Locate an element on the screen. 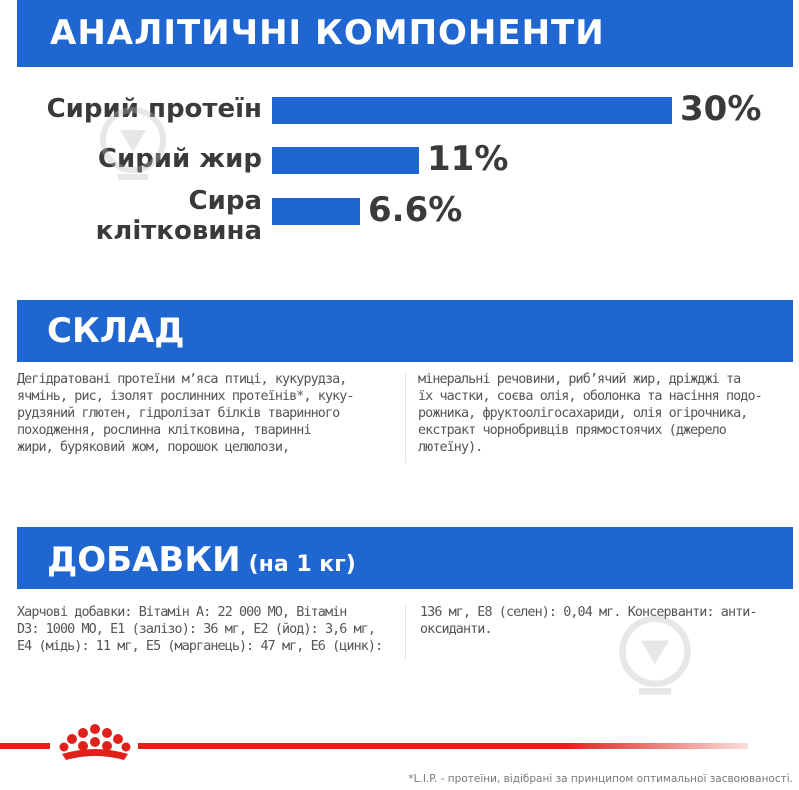 This screenshot has width=799, height=790. bar-label-line: Сирий протеїн is located at coordinates (154, 109).